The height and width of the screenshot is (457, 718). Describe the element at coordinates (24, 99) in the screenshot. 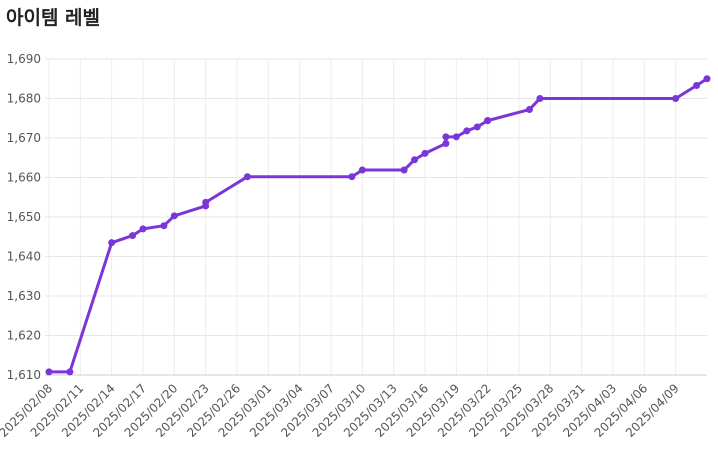

I see `y-tick-label: 1,680` at that location.